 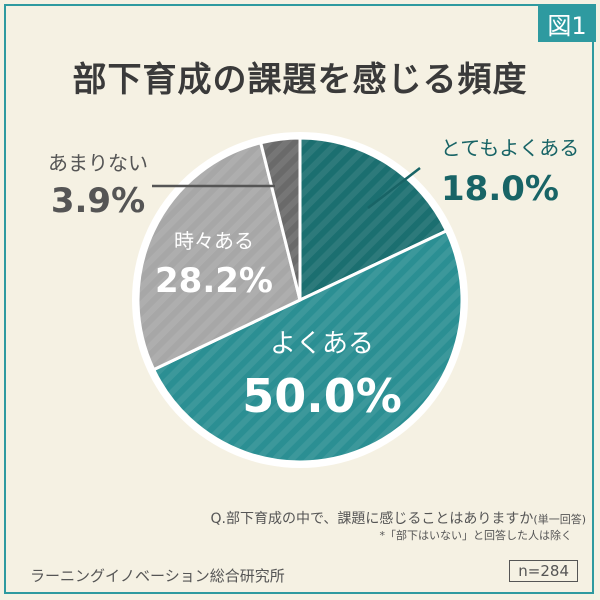 I want to click on pie-slice-texture-very-often, so click(x=373, y=219).